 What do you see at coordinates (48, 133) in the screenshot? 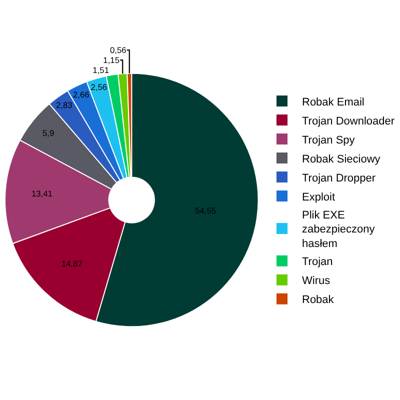
I see `data-label: 5,9` at bounding box center [48, 133].